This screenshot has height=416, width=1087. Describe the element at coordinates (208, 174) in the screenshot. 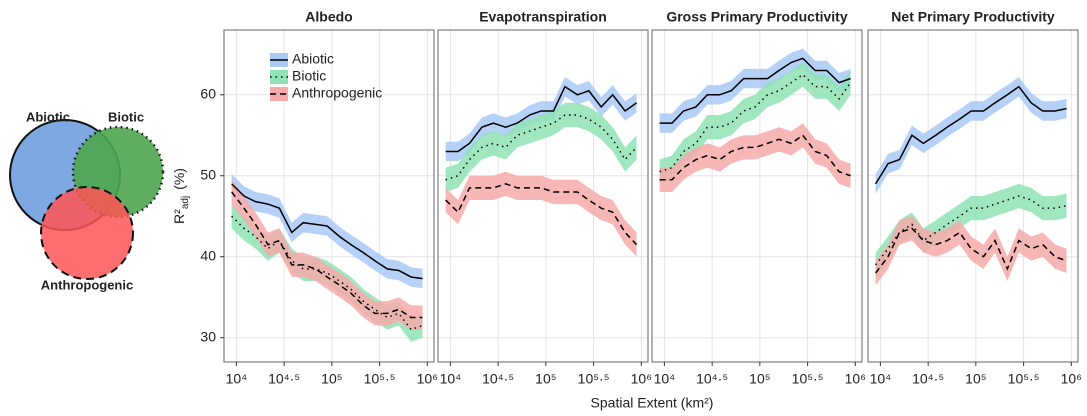

I see `y-tick-label: 50` at that location.